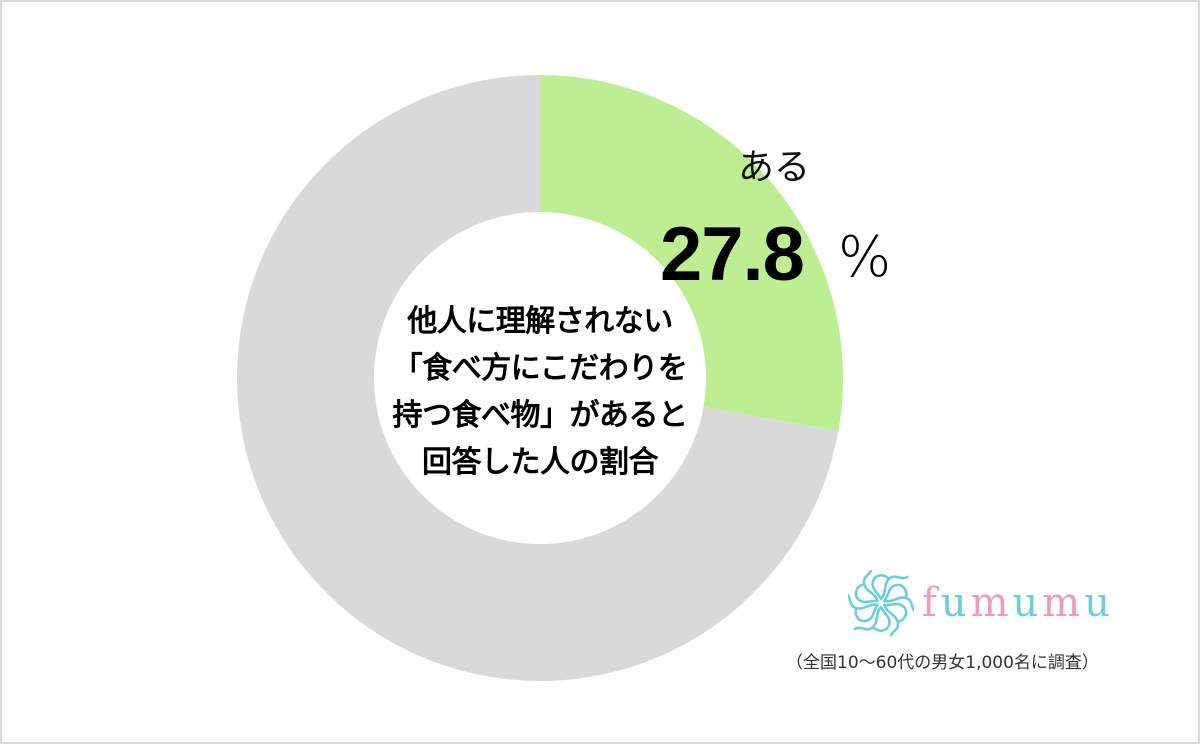 The height and width of the screenshot is (744, 1200). Describe the element at coordinates (540, 462) in the screenshot. I see `chart-title-line: 回答した人の割合` at that location.